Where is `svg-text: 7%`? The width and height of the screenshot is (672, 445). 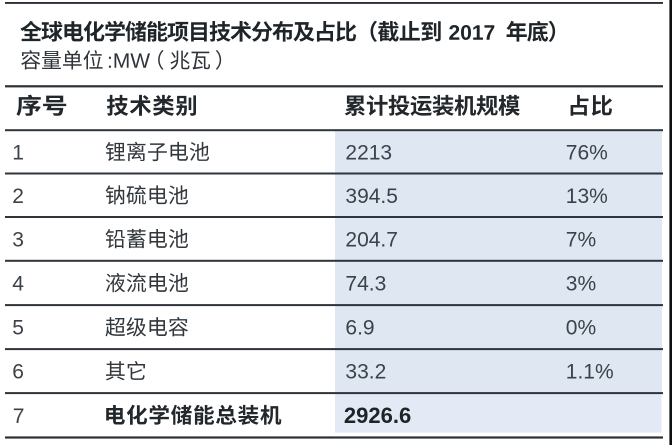
svg-text: 7% is located at coordinates (581, 240).